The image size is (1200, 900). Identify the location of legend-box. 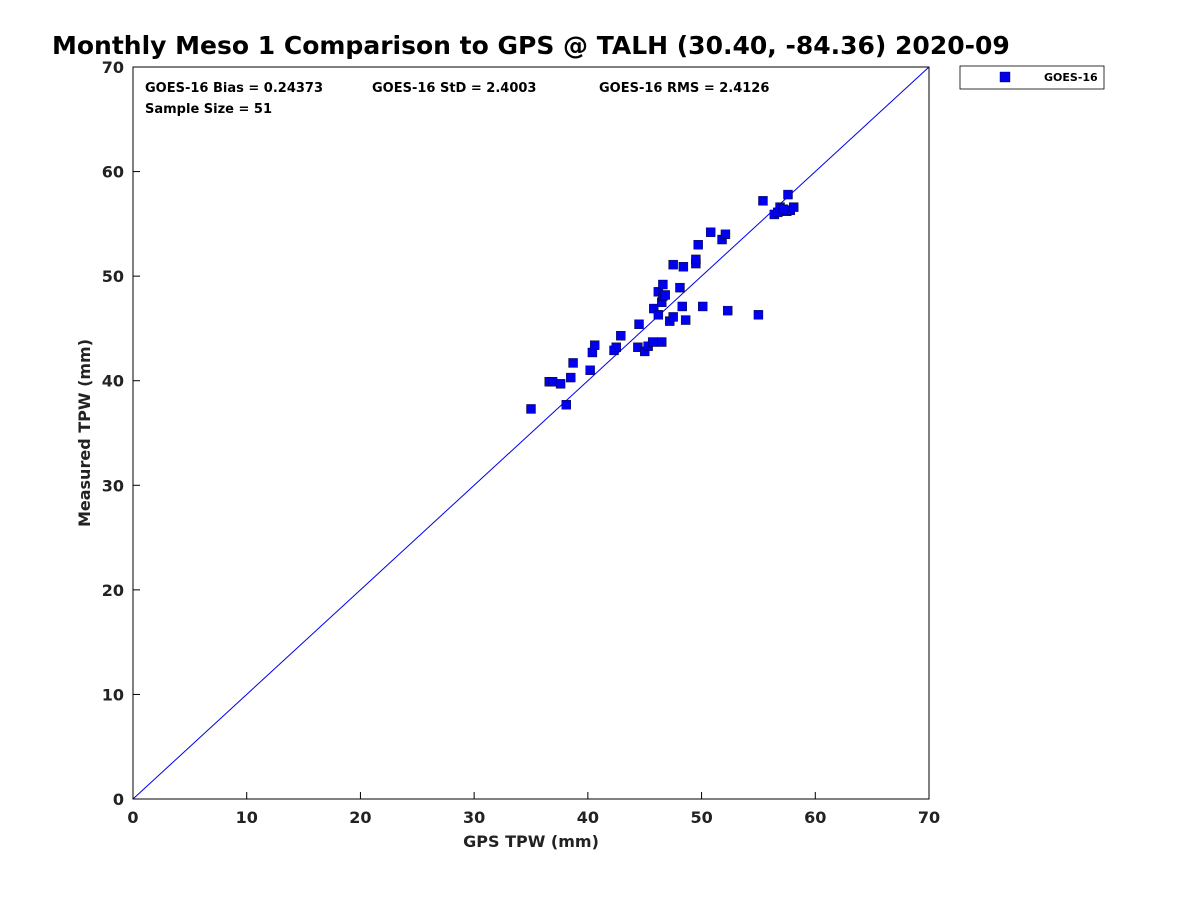
(1032, 77).